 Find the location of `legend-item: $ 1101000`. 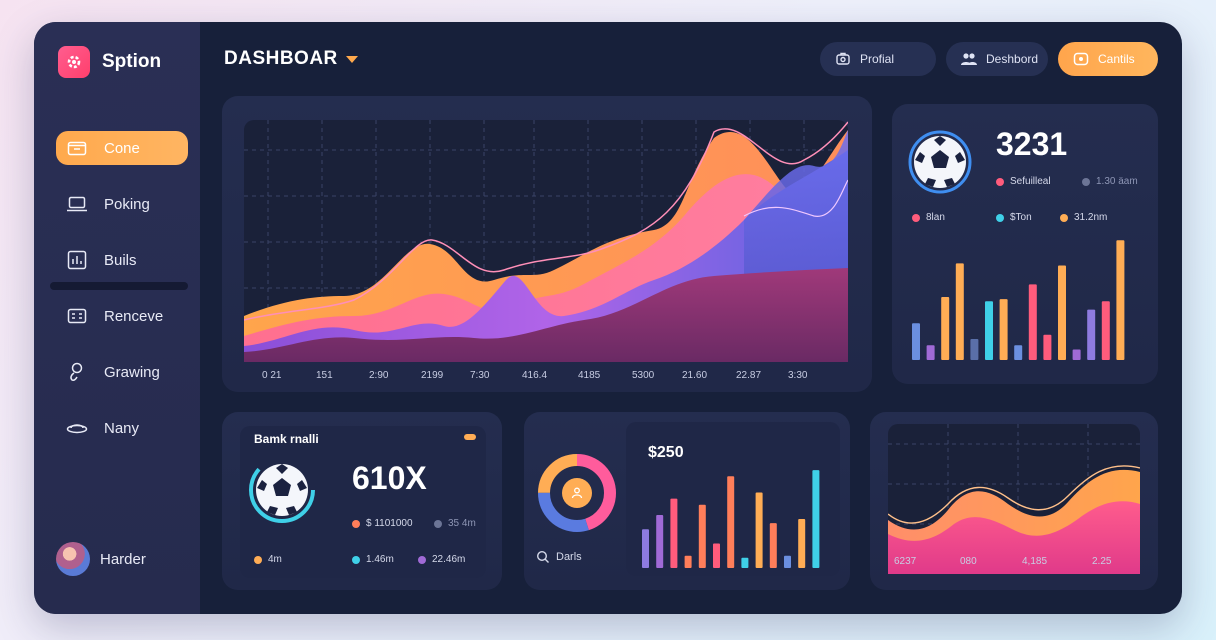

legend-item: $ 1101000 is located at coordinates (382, 523).